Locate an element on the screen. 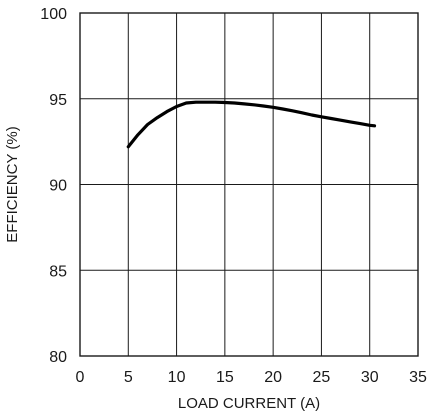 The height and width of the screenshot is (413, 435). y-tick-label: 80 is located at coordinates (58, 357).